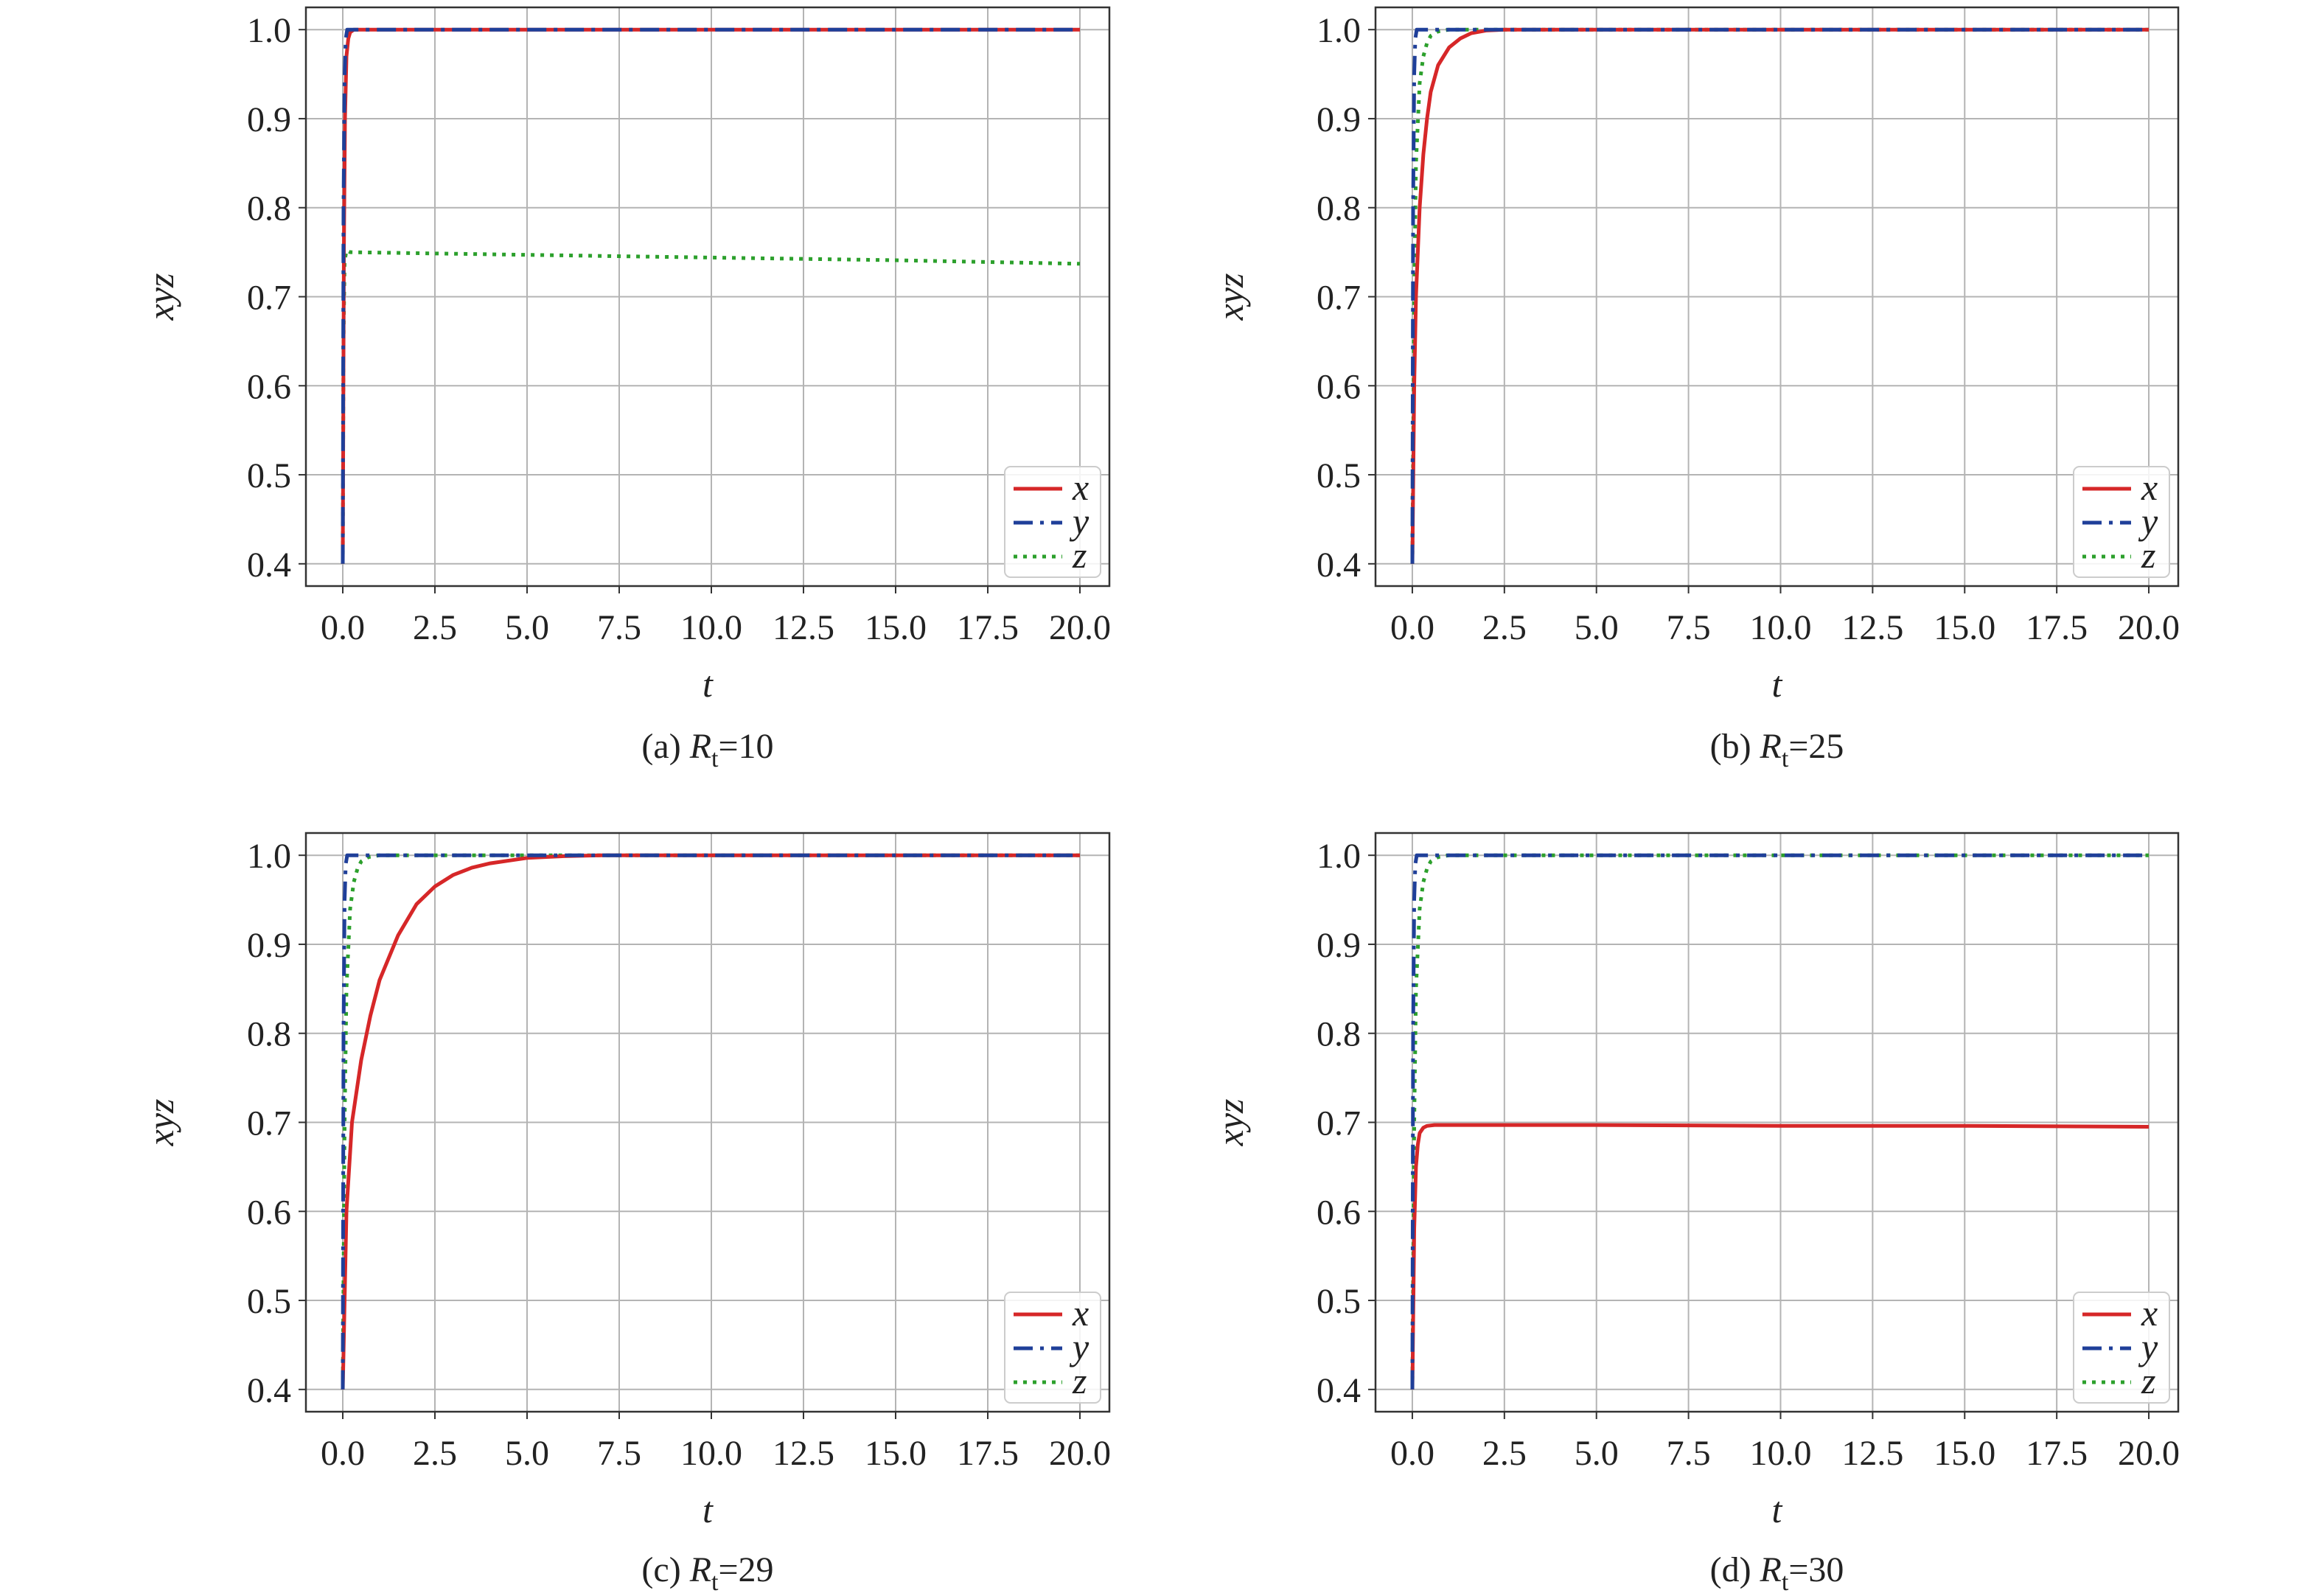  What do you see at coordinates (711, 1454) in the screenshot?
I see `x-tick-label: 10.0` at bounding box center [711, 1454].